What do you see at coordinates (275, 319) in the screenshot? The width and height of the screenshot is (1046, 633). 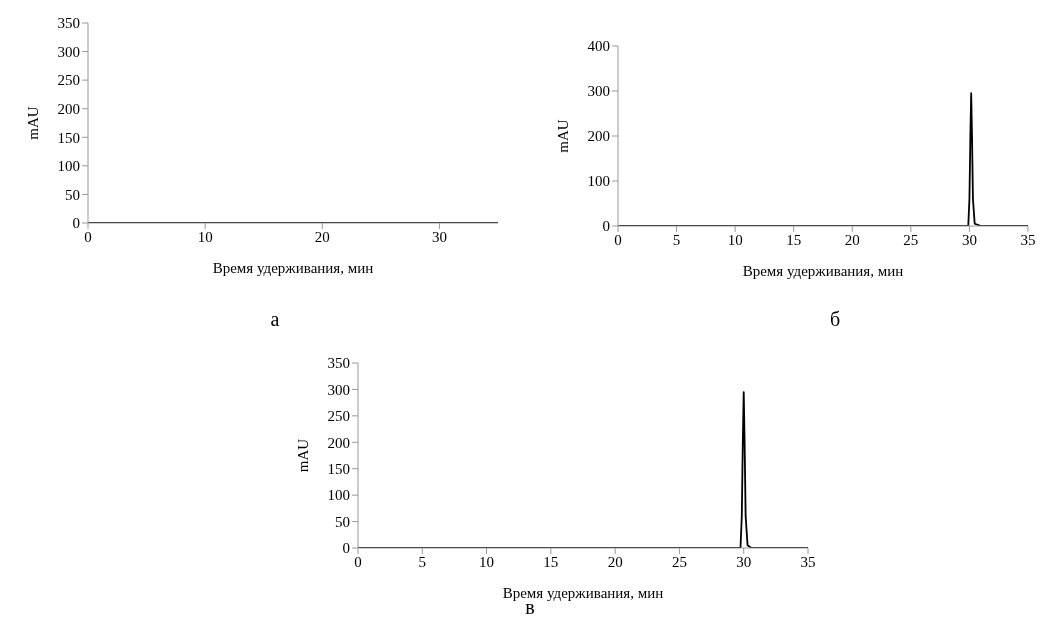 I see `text: а` at bounding box center [275, 319].